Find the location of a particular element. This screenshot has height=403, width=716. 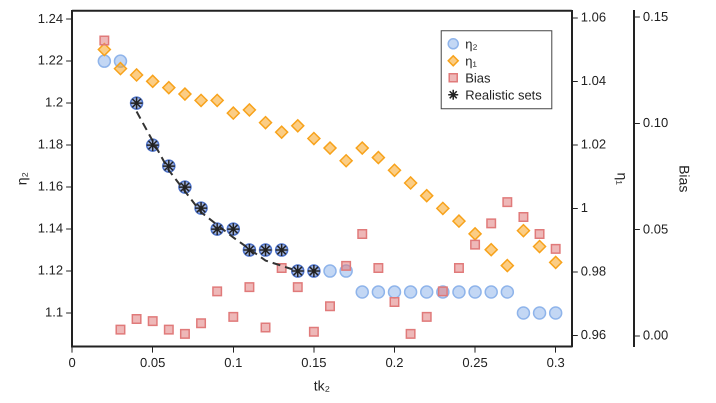

x-tick-label: 0.1 is located at coordinates (233, 362).